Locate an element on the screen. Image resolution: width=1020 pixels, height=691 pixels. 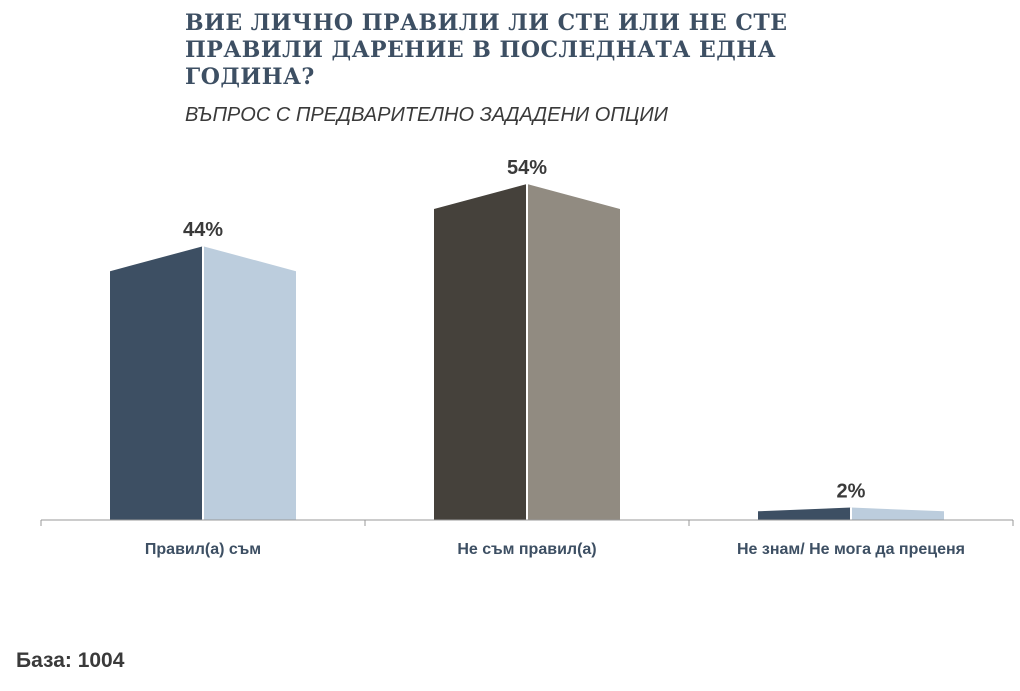
data-label: 54% is located at coordinates (527, 168).